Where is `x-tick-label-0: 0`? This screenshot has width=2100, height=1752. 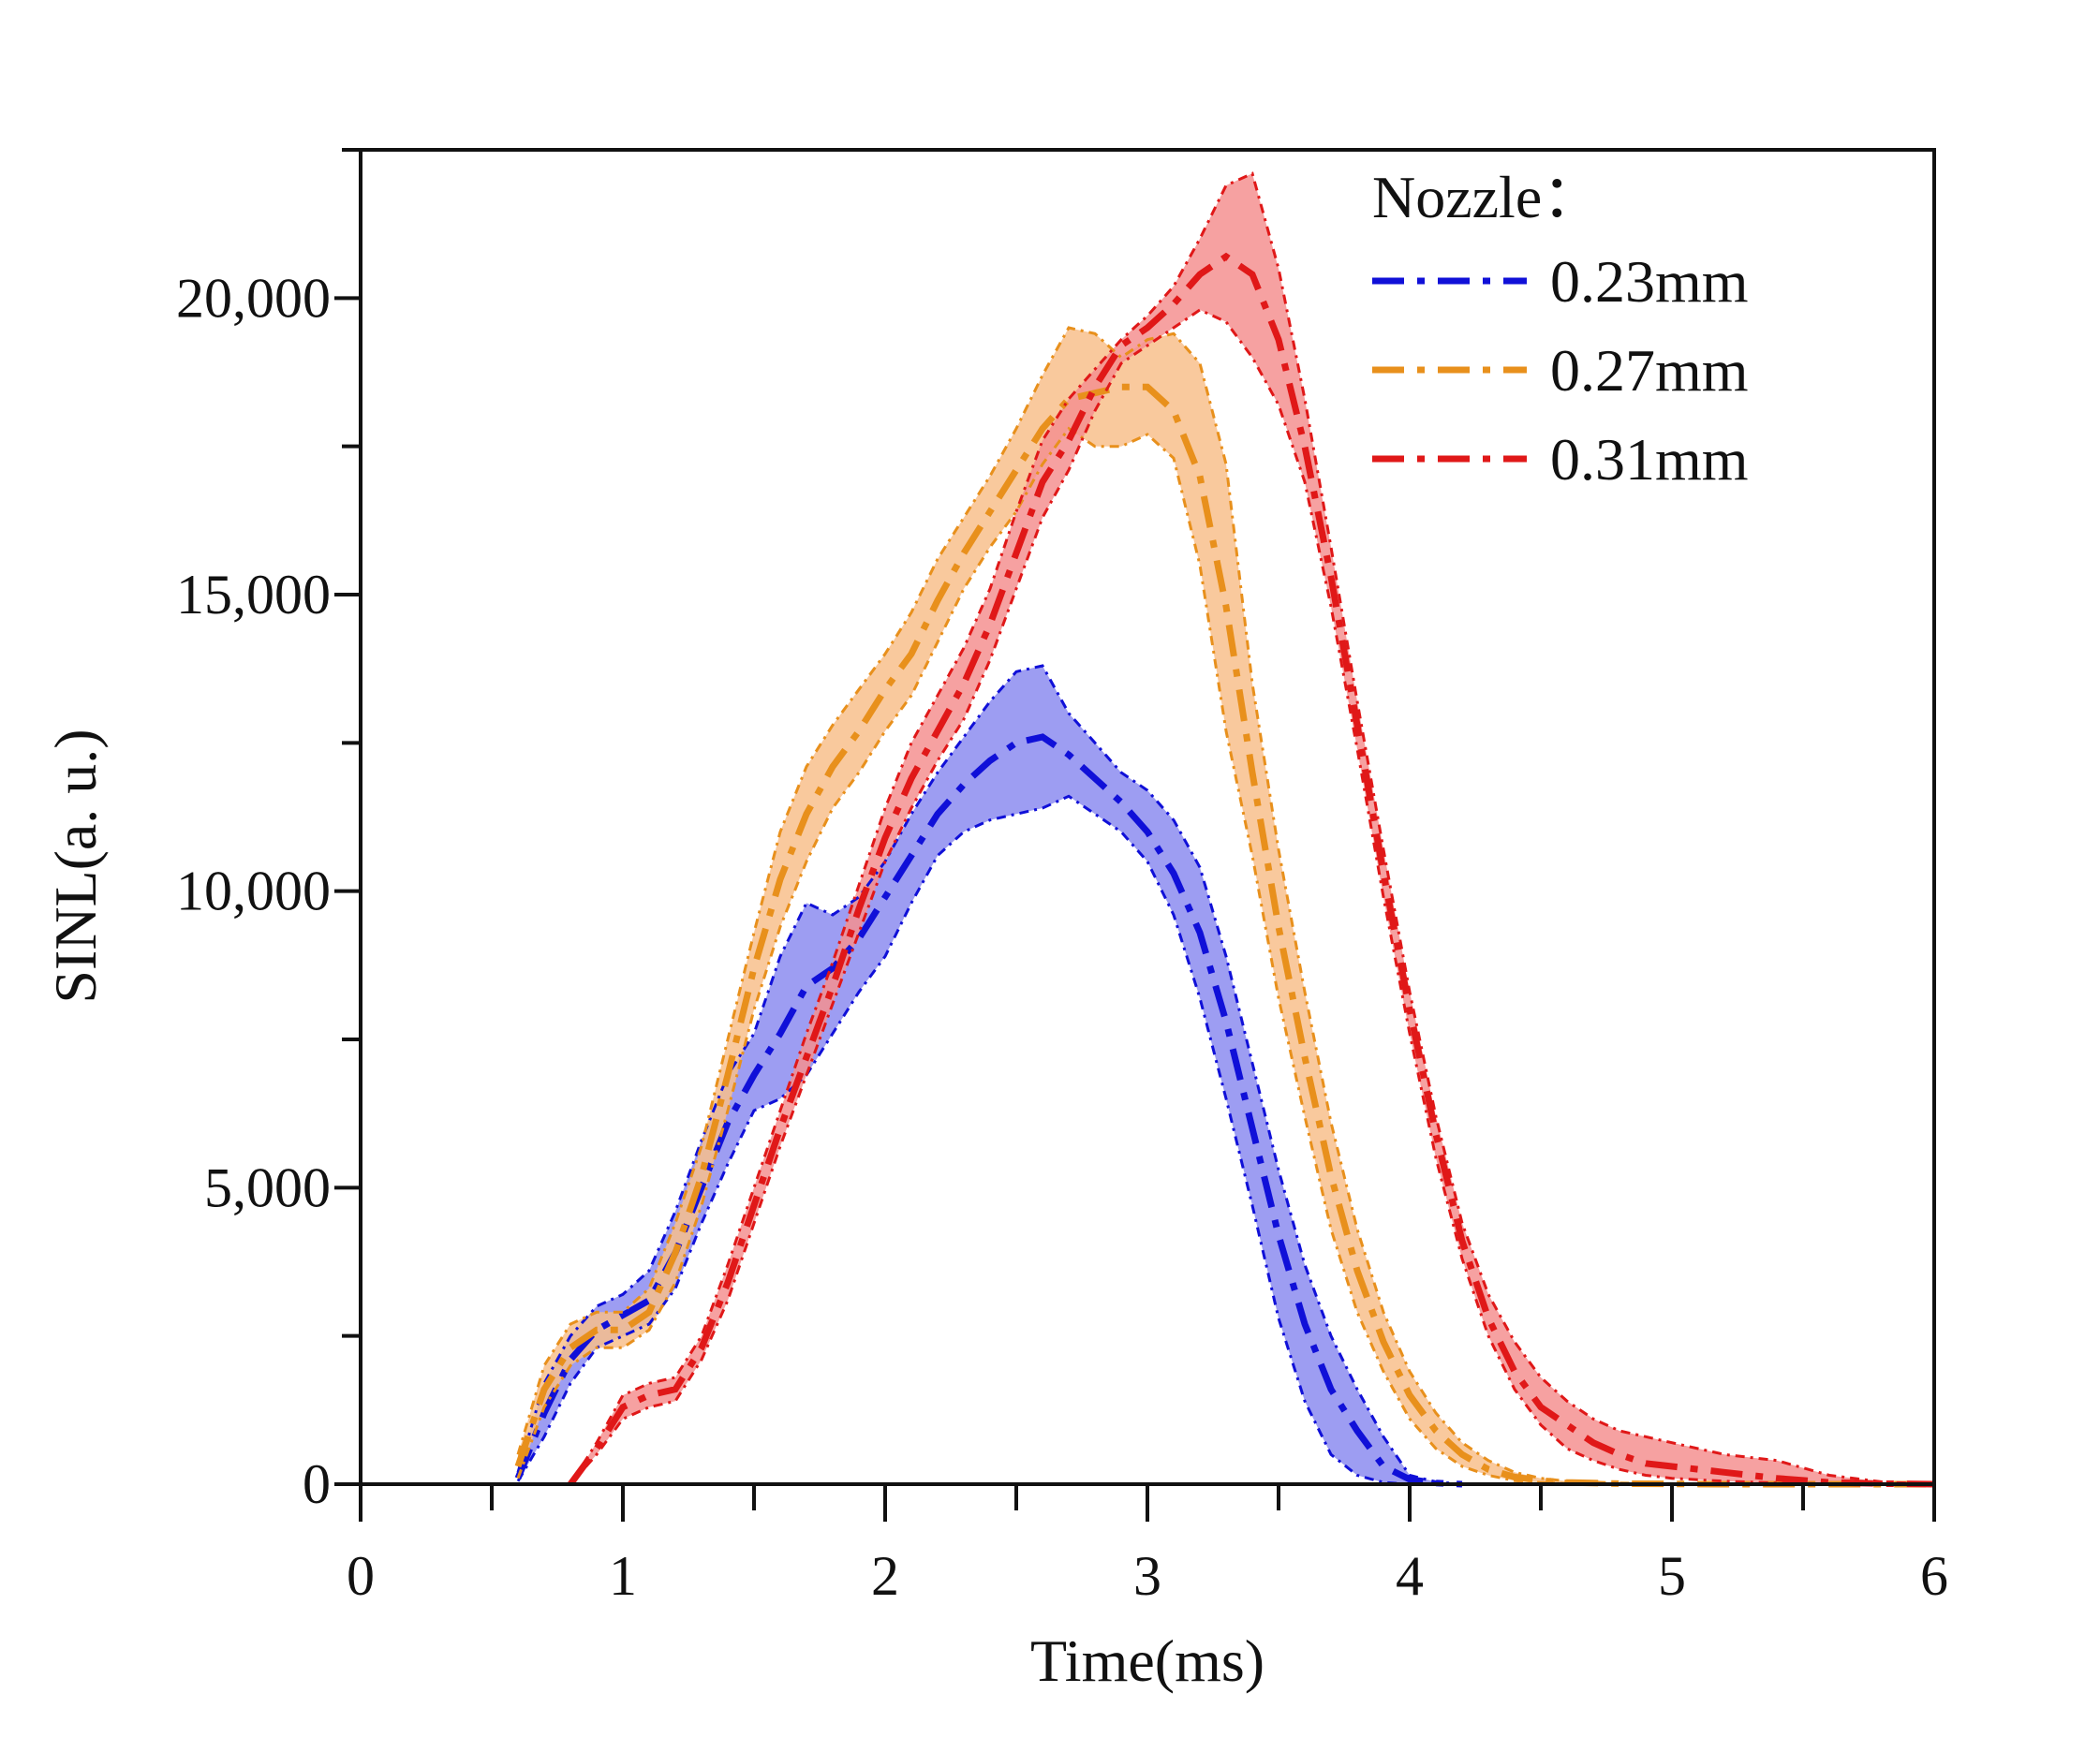 x-tick-label-0: 0 is located at coordinates (361, 1576).